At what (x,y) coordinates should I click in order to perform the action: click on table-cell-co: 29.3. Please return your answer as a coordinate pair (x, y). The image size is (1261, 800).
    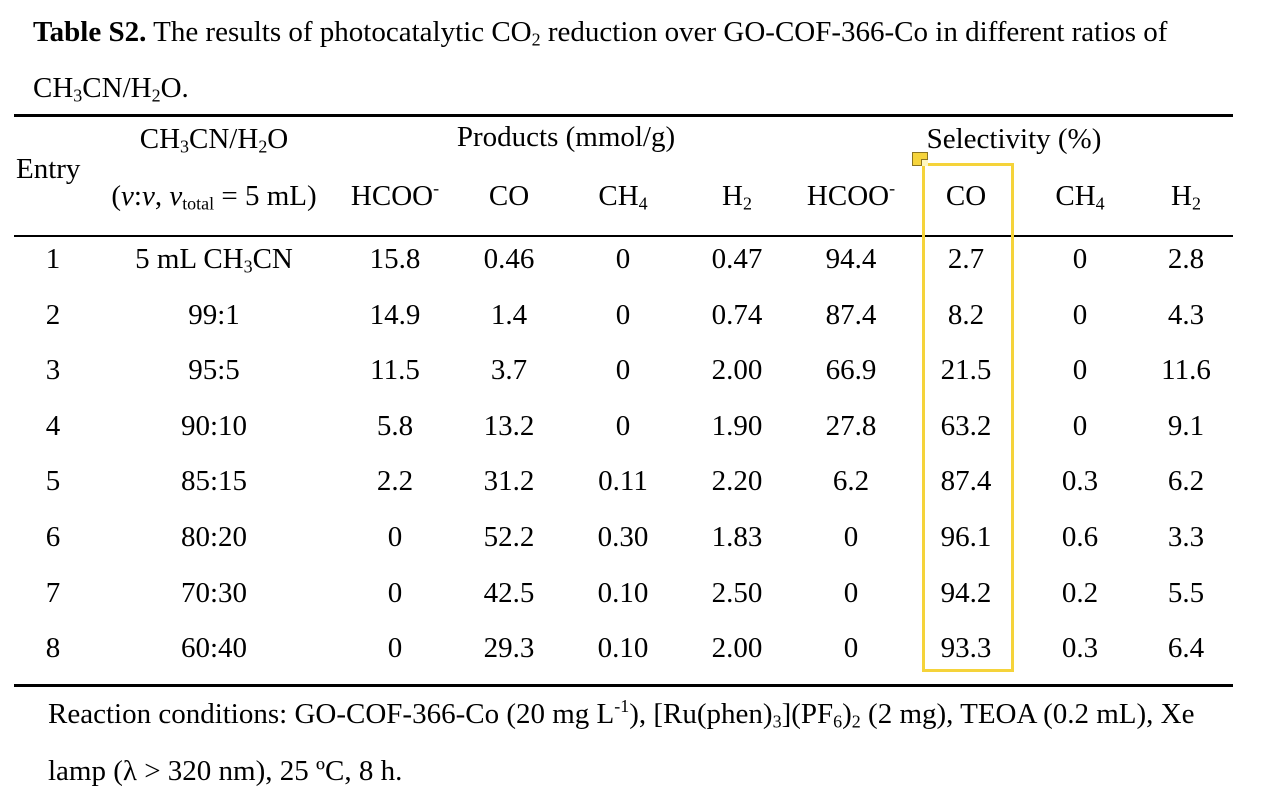
    Looking at the image, I should click on (509, 648).